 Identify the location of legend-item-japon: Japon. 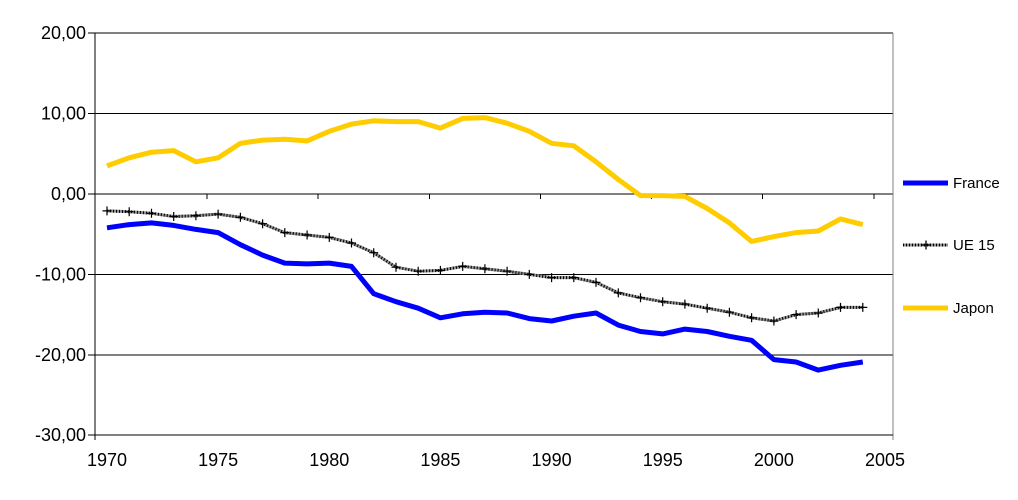
(947, 308).